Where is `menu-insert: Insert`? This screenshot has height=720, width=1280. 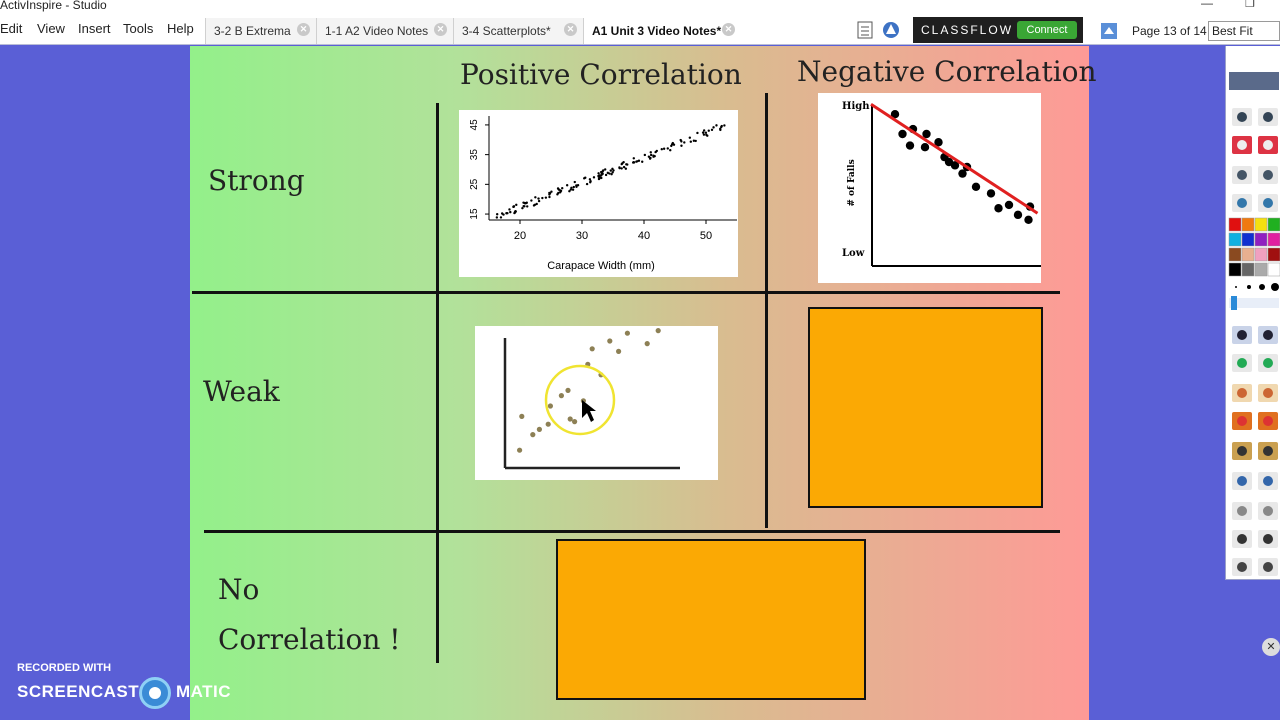 menu-insert: Insert is located at coordinates (94, 28).